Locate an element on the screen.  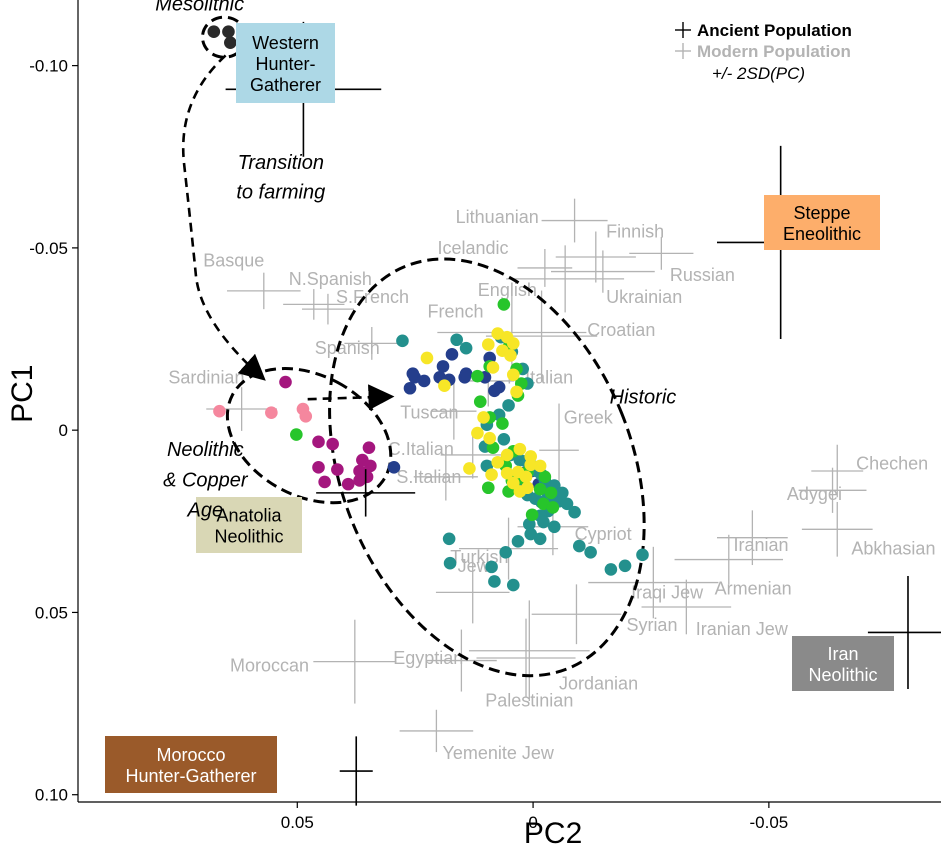
modern-c-italian-label: C.Italian is located at coordinates (421, 449).